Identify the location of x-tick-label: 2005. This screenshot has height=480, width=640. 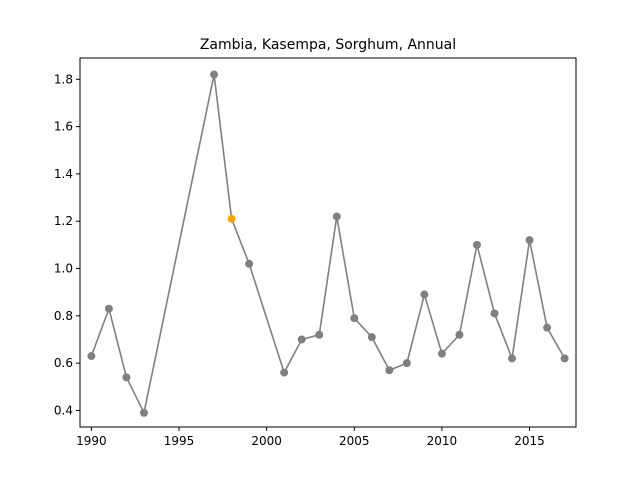
(354, 441).